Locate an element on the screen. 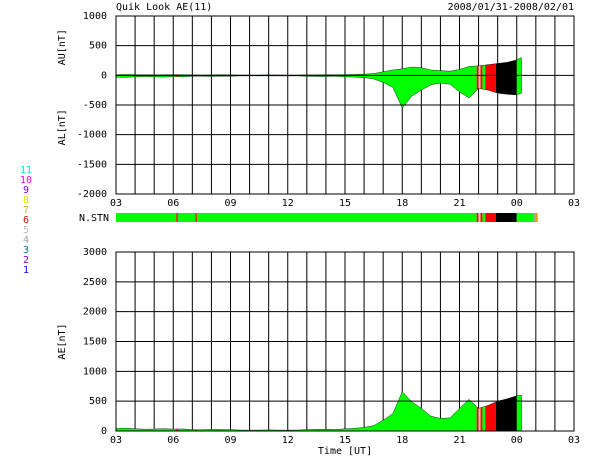 This screenshot has width=590, height=460. station-legend-label: 7 is located at coordinates (26, 210).